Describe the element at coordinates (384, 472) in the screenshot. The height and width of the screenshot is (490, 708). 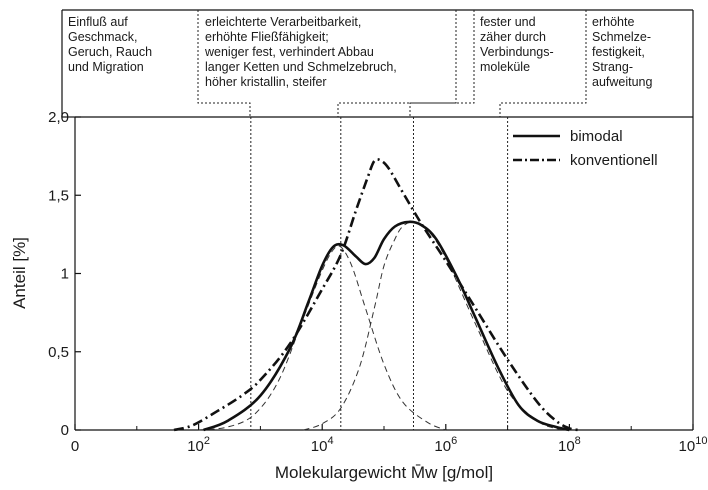
I see `x-axis-label: Molekulargewicht M̄w [g/mol]` at that location.